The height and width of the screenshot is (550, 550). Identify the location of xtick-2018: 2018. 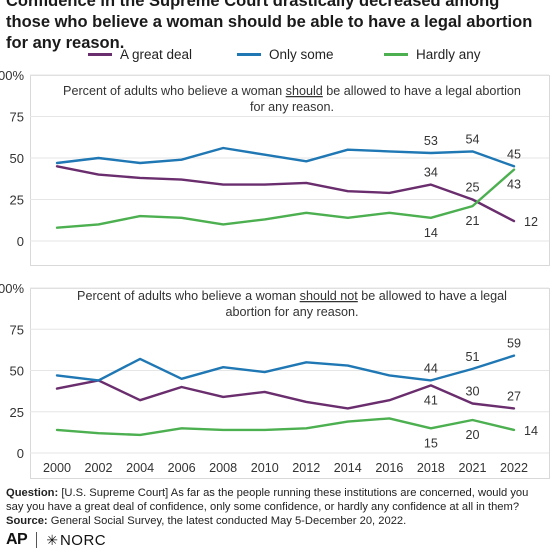
(431, 468).